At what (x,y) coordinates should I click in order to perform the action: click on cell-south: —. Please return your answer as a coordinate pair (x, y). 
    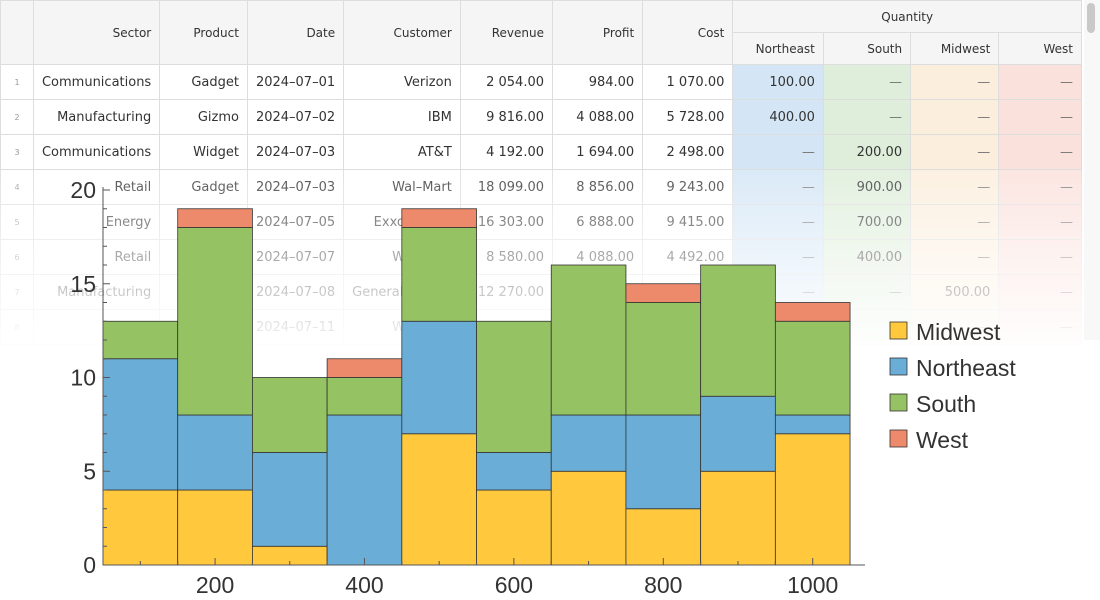
    Looking at the image, I should click on (867, 117).